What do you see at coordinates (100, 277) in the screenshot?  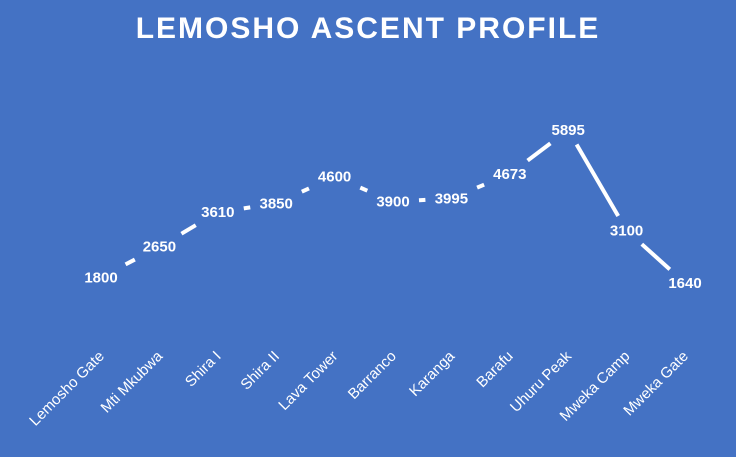 I see `data-label: 1800` at bounding box center [100, 277].